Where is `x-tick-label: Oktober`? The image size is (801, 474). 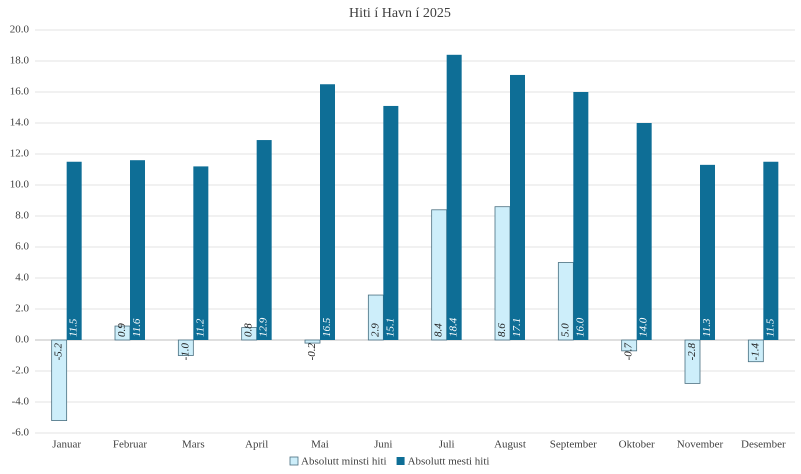
x-tick-label: Oktober is located at coordinates (637, 445).